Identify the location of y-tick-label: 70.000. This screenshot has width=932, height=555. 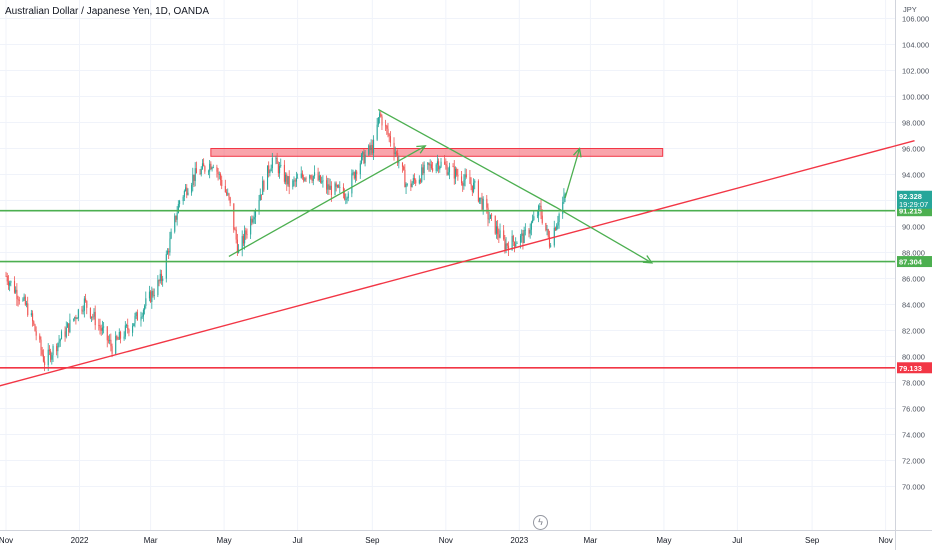
(913, 487).